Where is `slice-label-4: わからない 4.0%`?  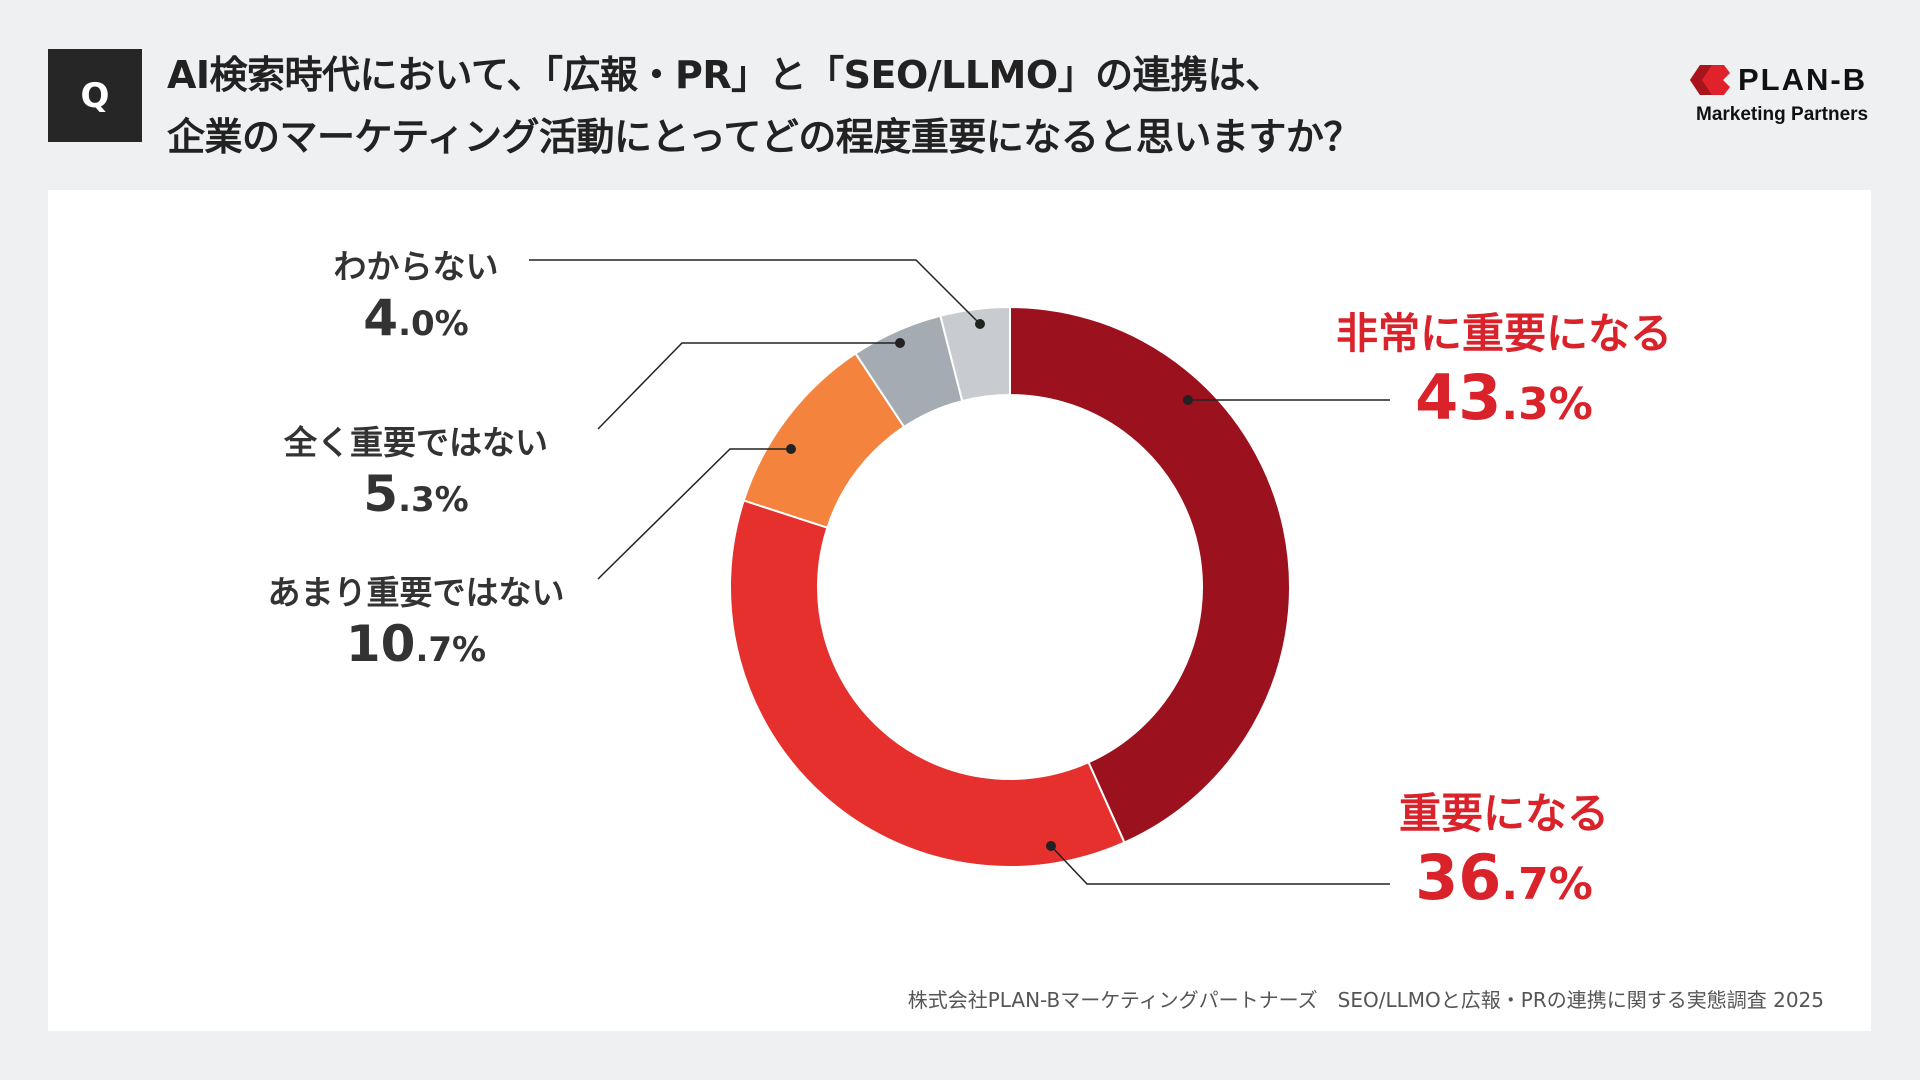
slice-label-4: わからない 4.0% is located at coordinates (416, 294).